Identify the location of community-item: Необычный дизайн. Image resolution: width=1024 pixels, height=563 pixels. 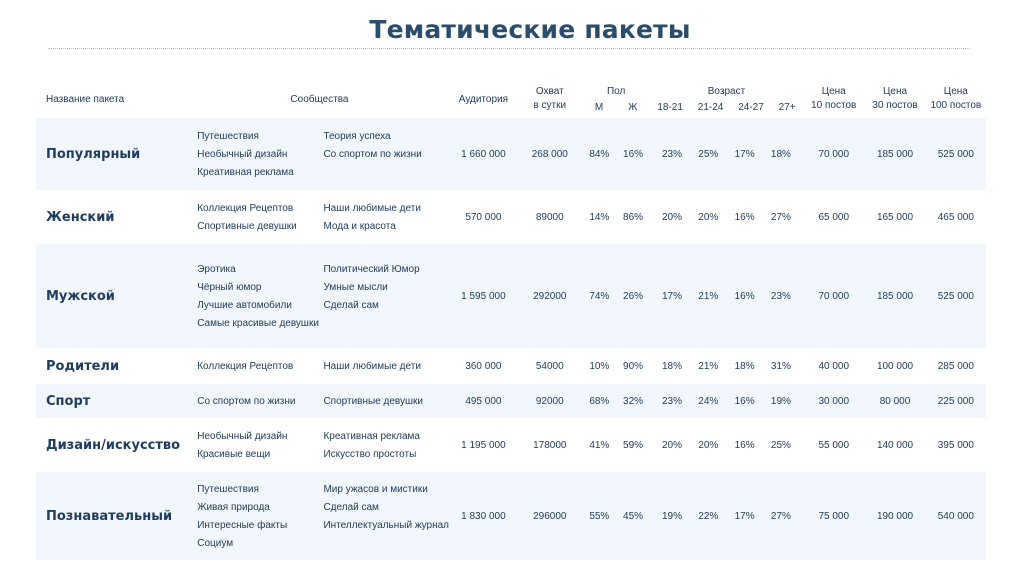
(242, 154).